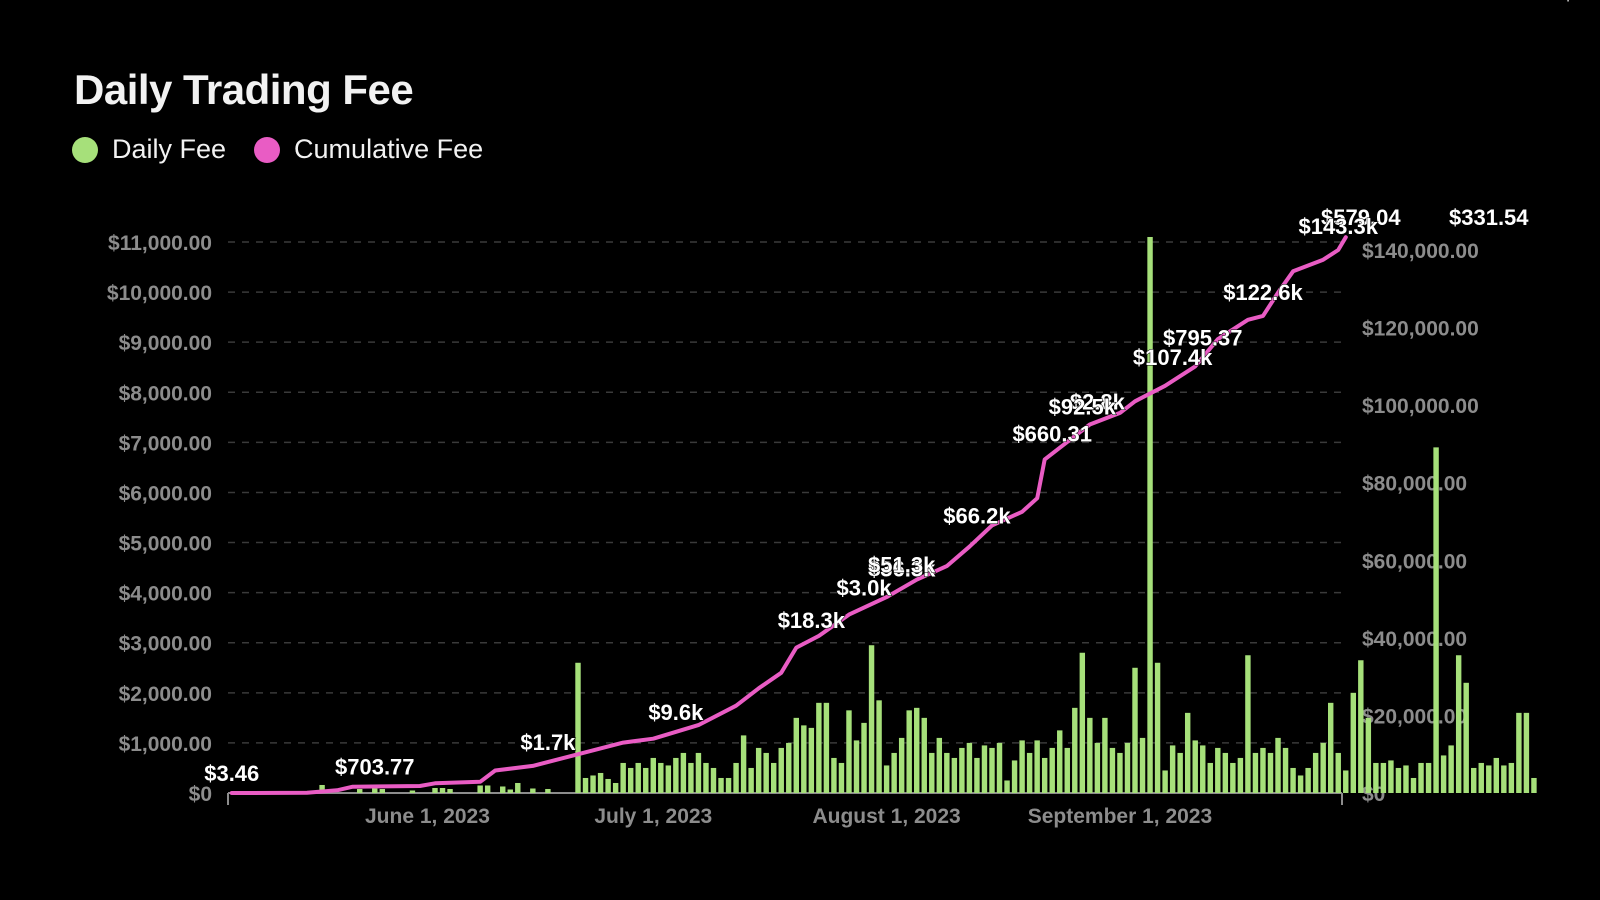 Image resolution: width=1600 pixels, height=900 pixels. What do you see at coordinates (1361, 217) in the screenshot?
I see `daily-fee-data-label: $579.04` at bounding box center [1361, 217].